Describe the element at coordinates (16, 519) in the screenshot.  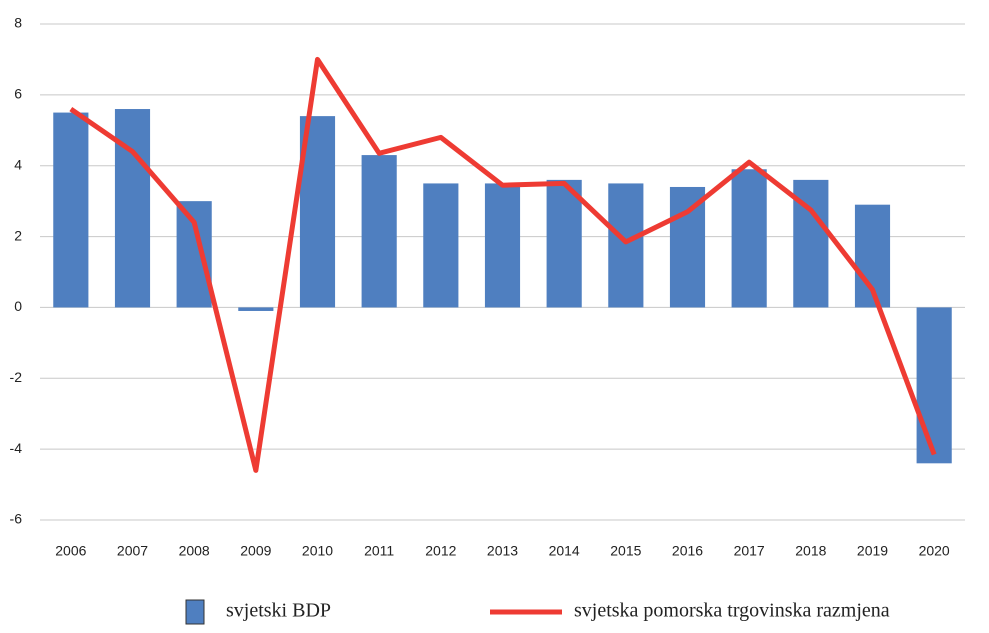
I see `y-tick-label: -6` at that location.